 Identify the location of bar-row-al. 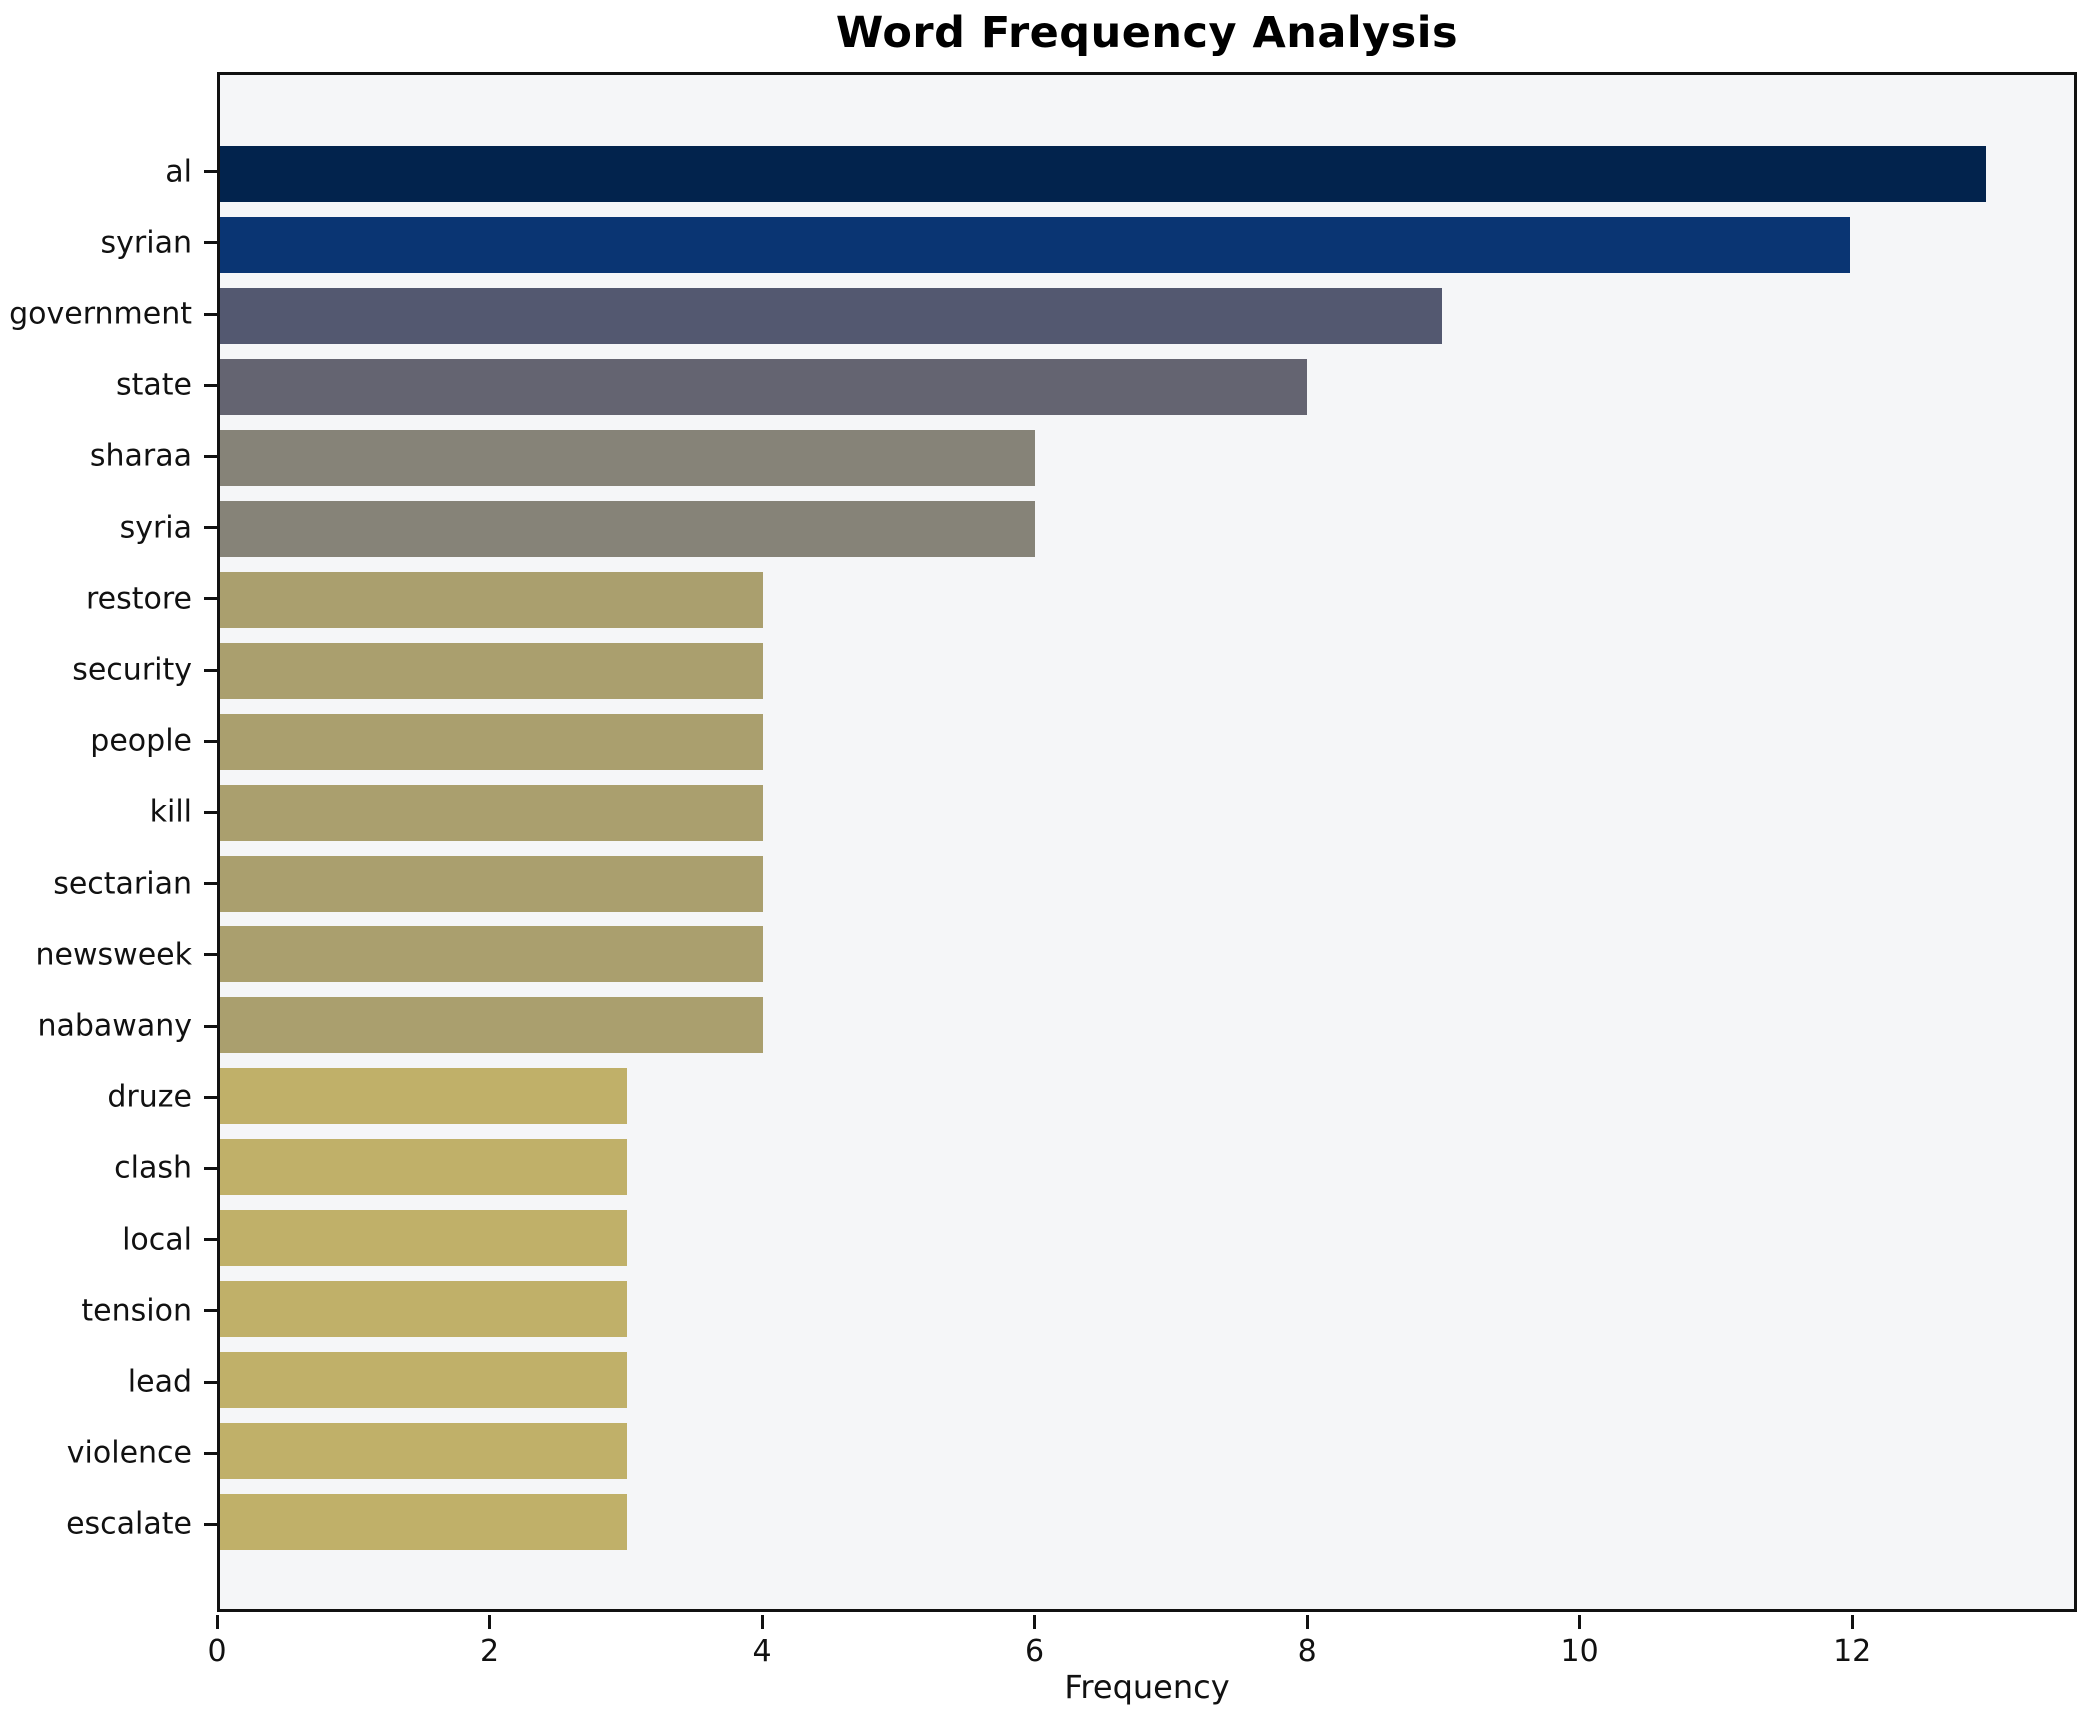
(1147, 174).